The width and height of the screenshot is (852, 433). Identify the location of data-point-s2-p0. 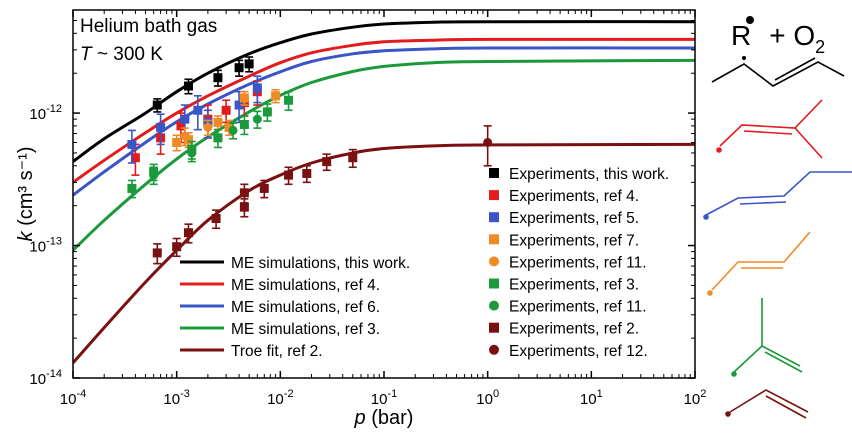
(132, 146).